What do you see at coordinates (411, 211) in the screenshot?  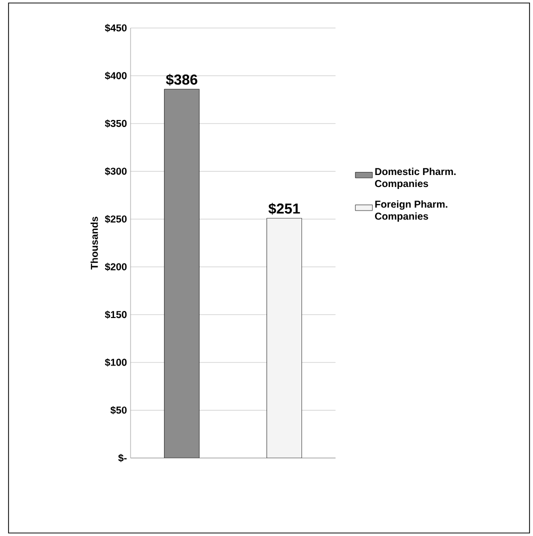 I see `legend-label: Foreign Pharm. Companies` at bounding box center [411, 211].